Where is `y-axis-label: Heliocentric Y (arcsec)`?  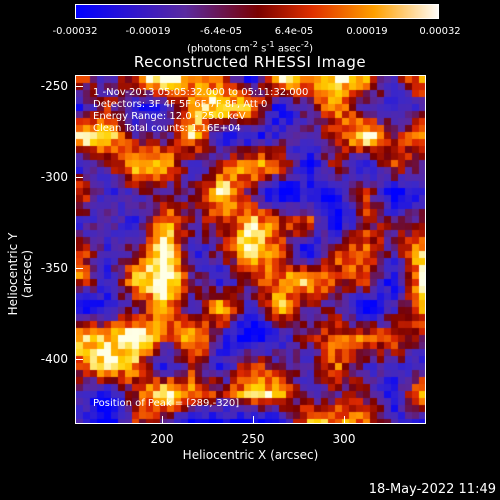
y-axis-label: Heliocentric Y (arcsec) is located at coordinates (20, 274).